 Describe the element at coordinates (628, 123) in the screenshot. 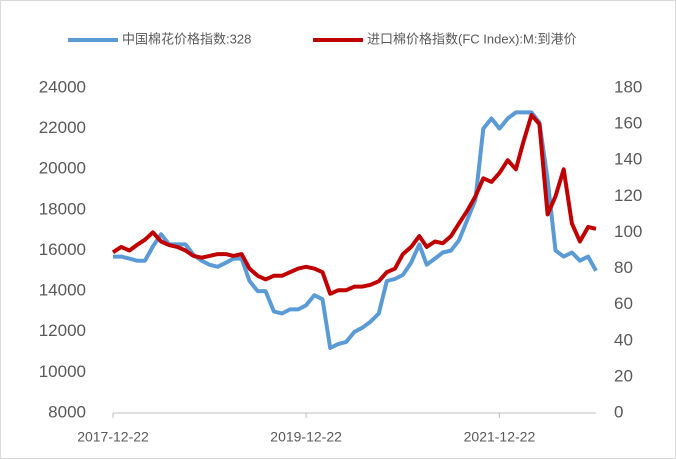

I see `y2-tick-label: 160` at that location.